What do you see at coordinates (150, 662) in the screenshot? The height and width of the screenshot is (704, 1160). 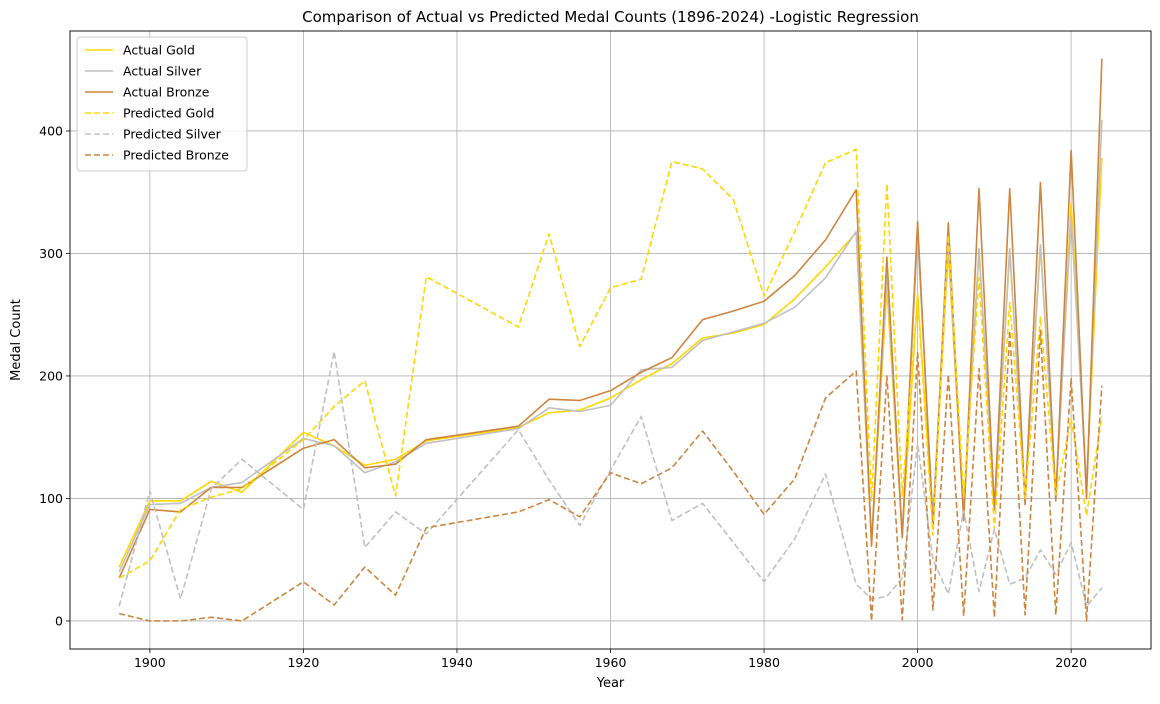 I see `x-tick-label: 1900` at bounding box center [150, 662].